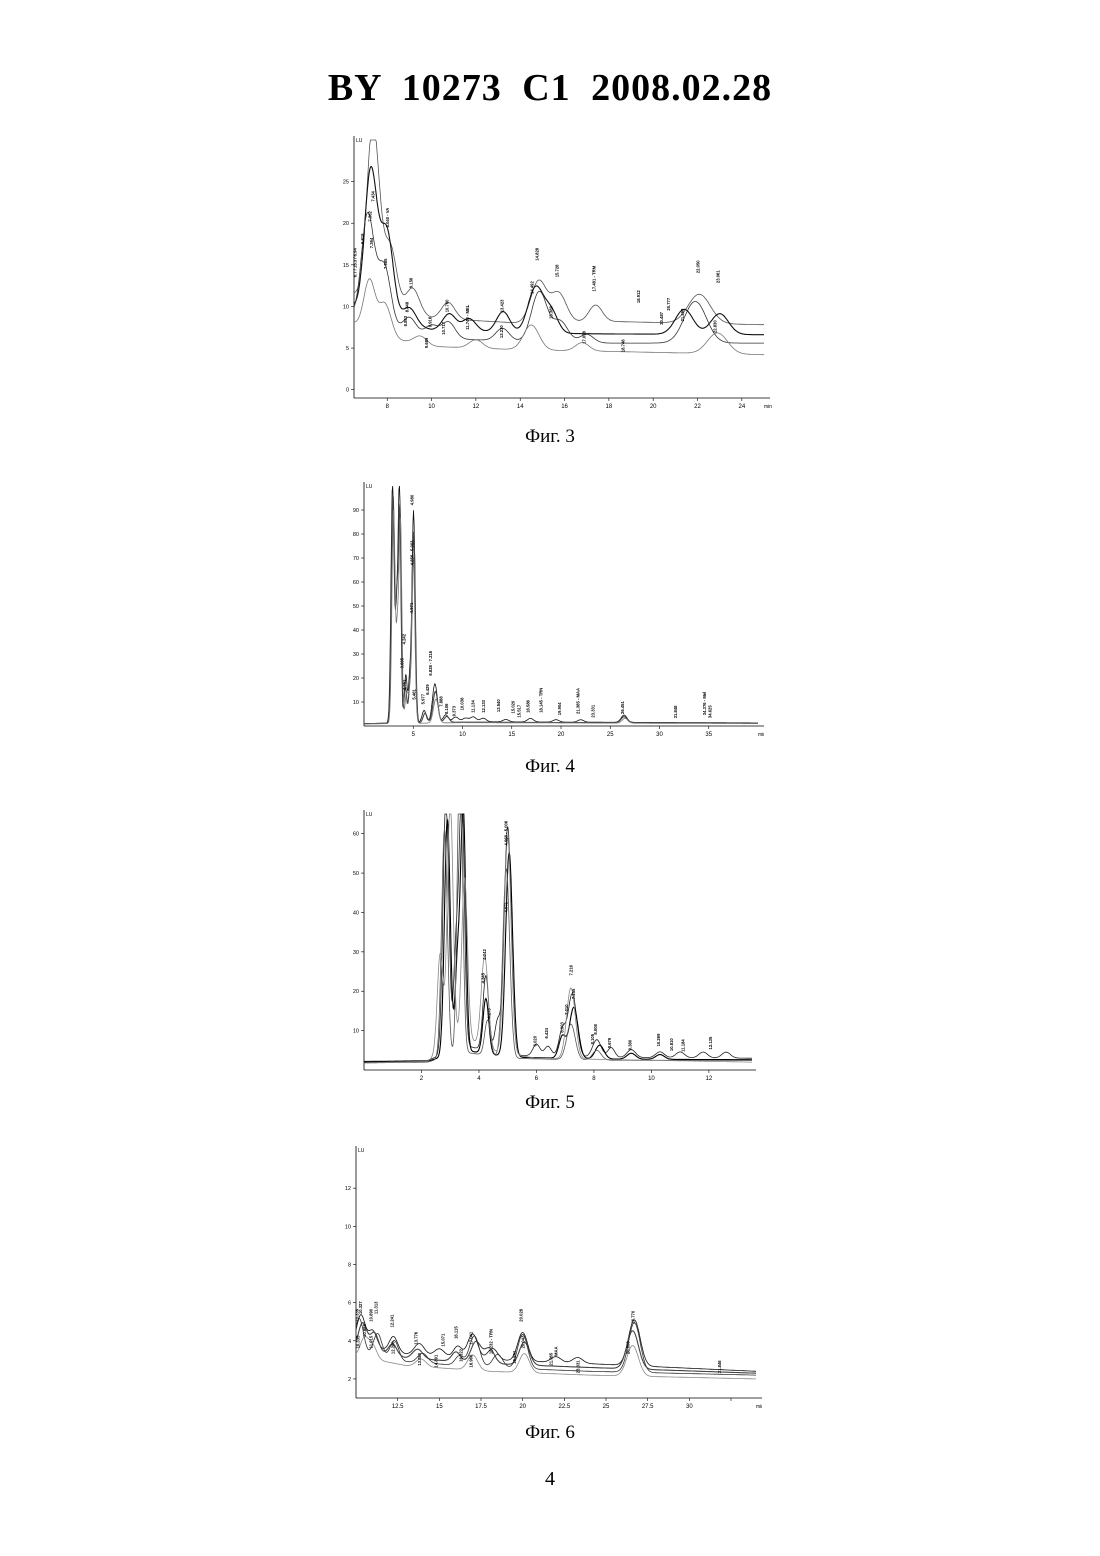 This screenshot has width=1100, height=1556. Describe the element at coordinates (675, 711) in the screenshot. I see `peak-label: 31.848` at that location.